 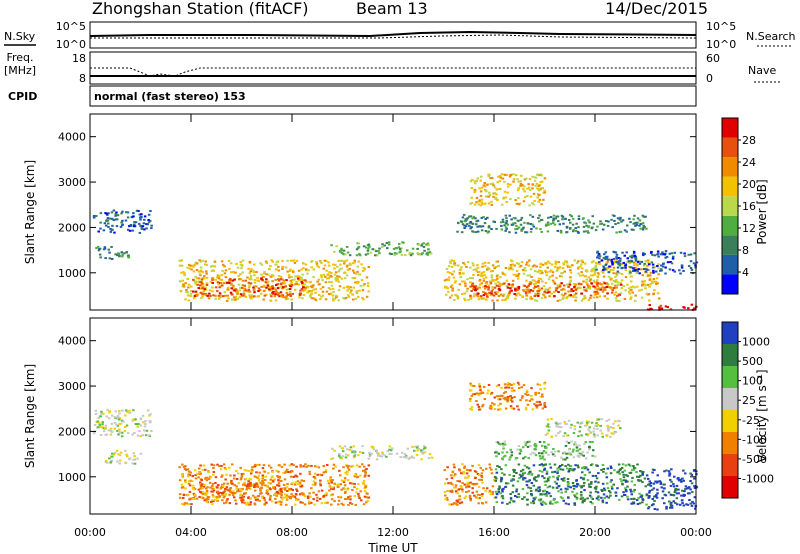 I want to click on velocity-region, so click(x=508, y=396).